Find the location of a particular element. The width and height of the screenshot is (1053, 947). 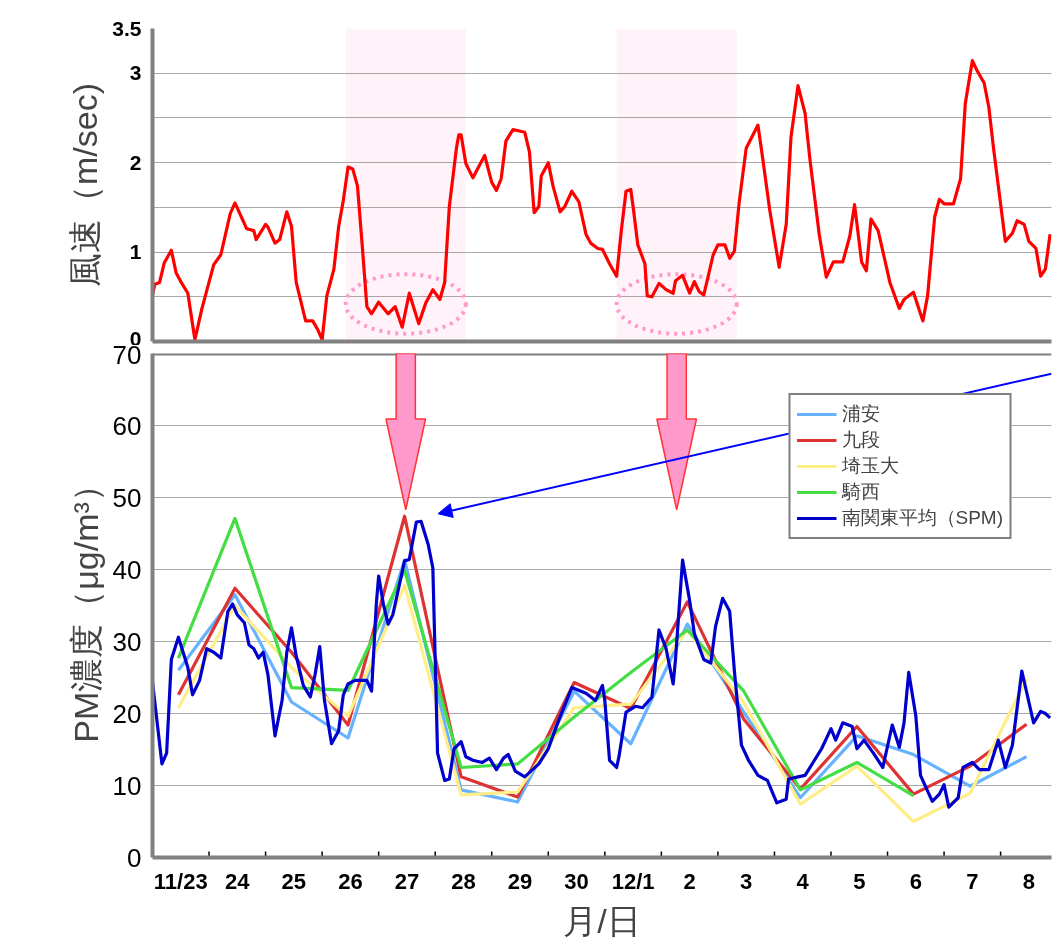

x-tick-label: 5 is located at coordinates (859, 881).